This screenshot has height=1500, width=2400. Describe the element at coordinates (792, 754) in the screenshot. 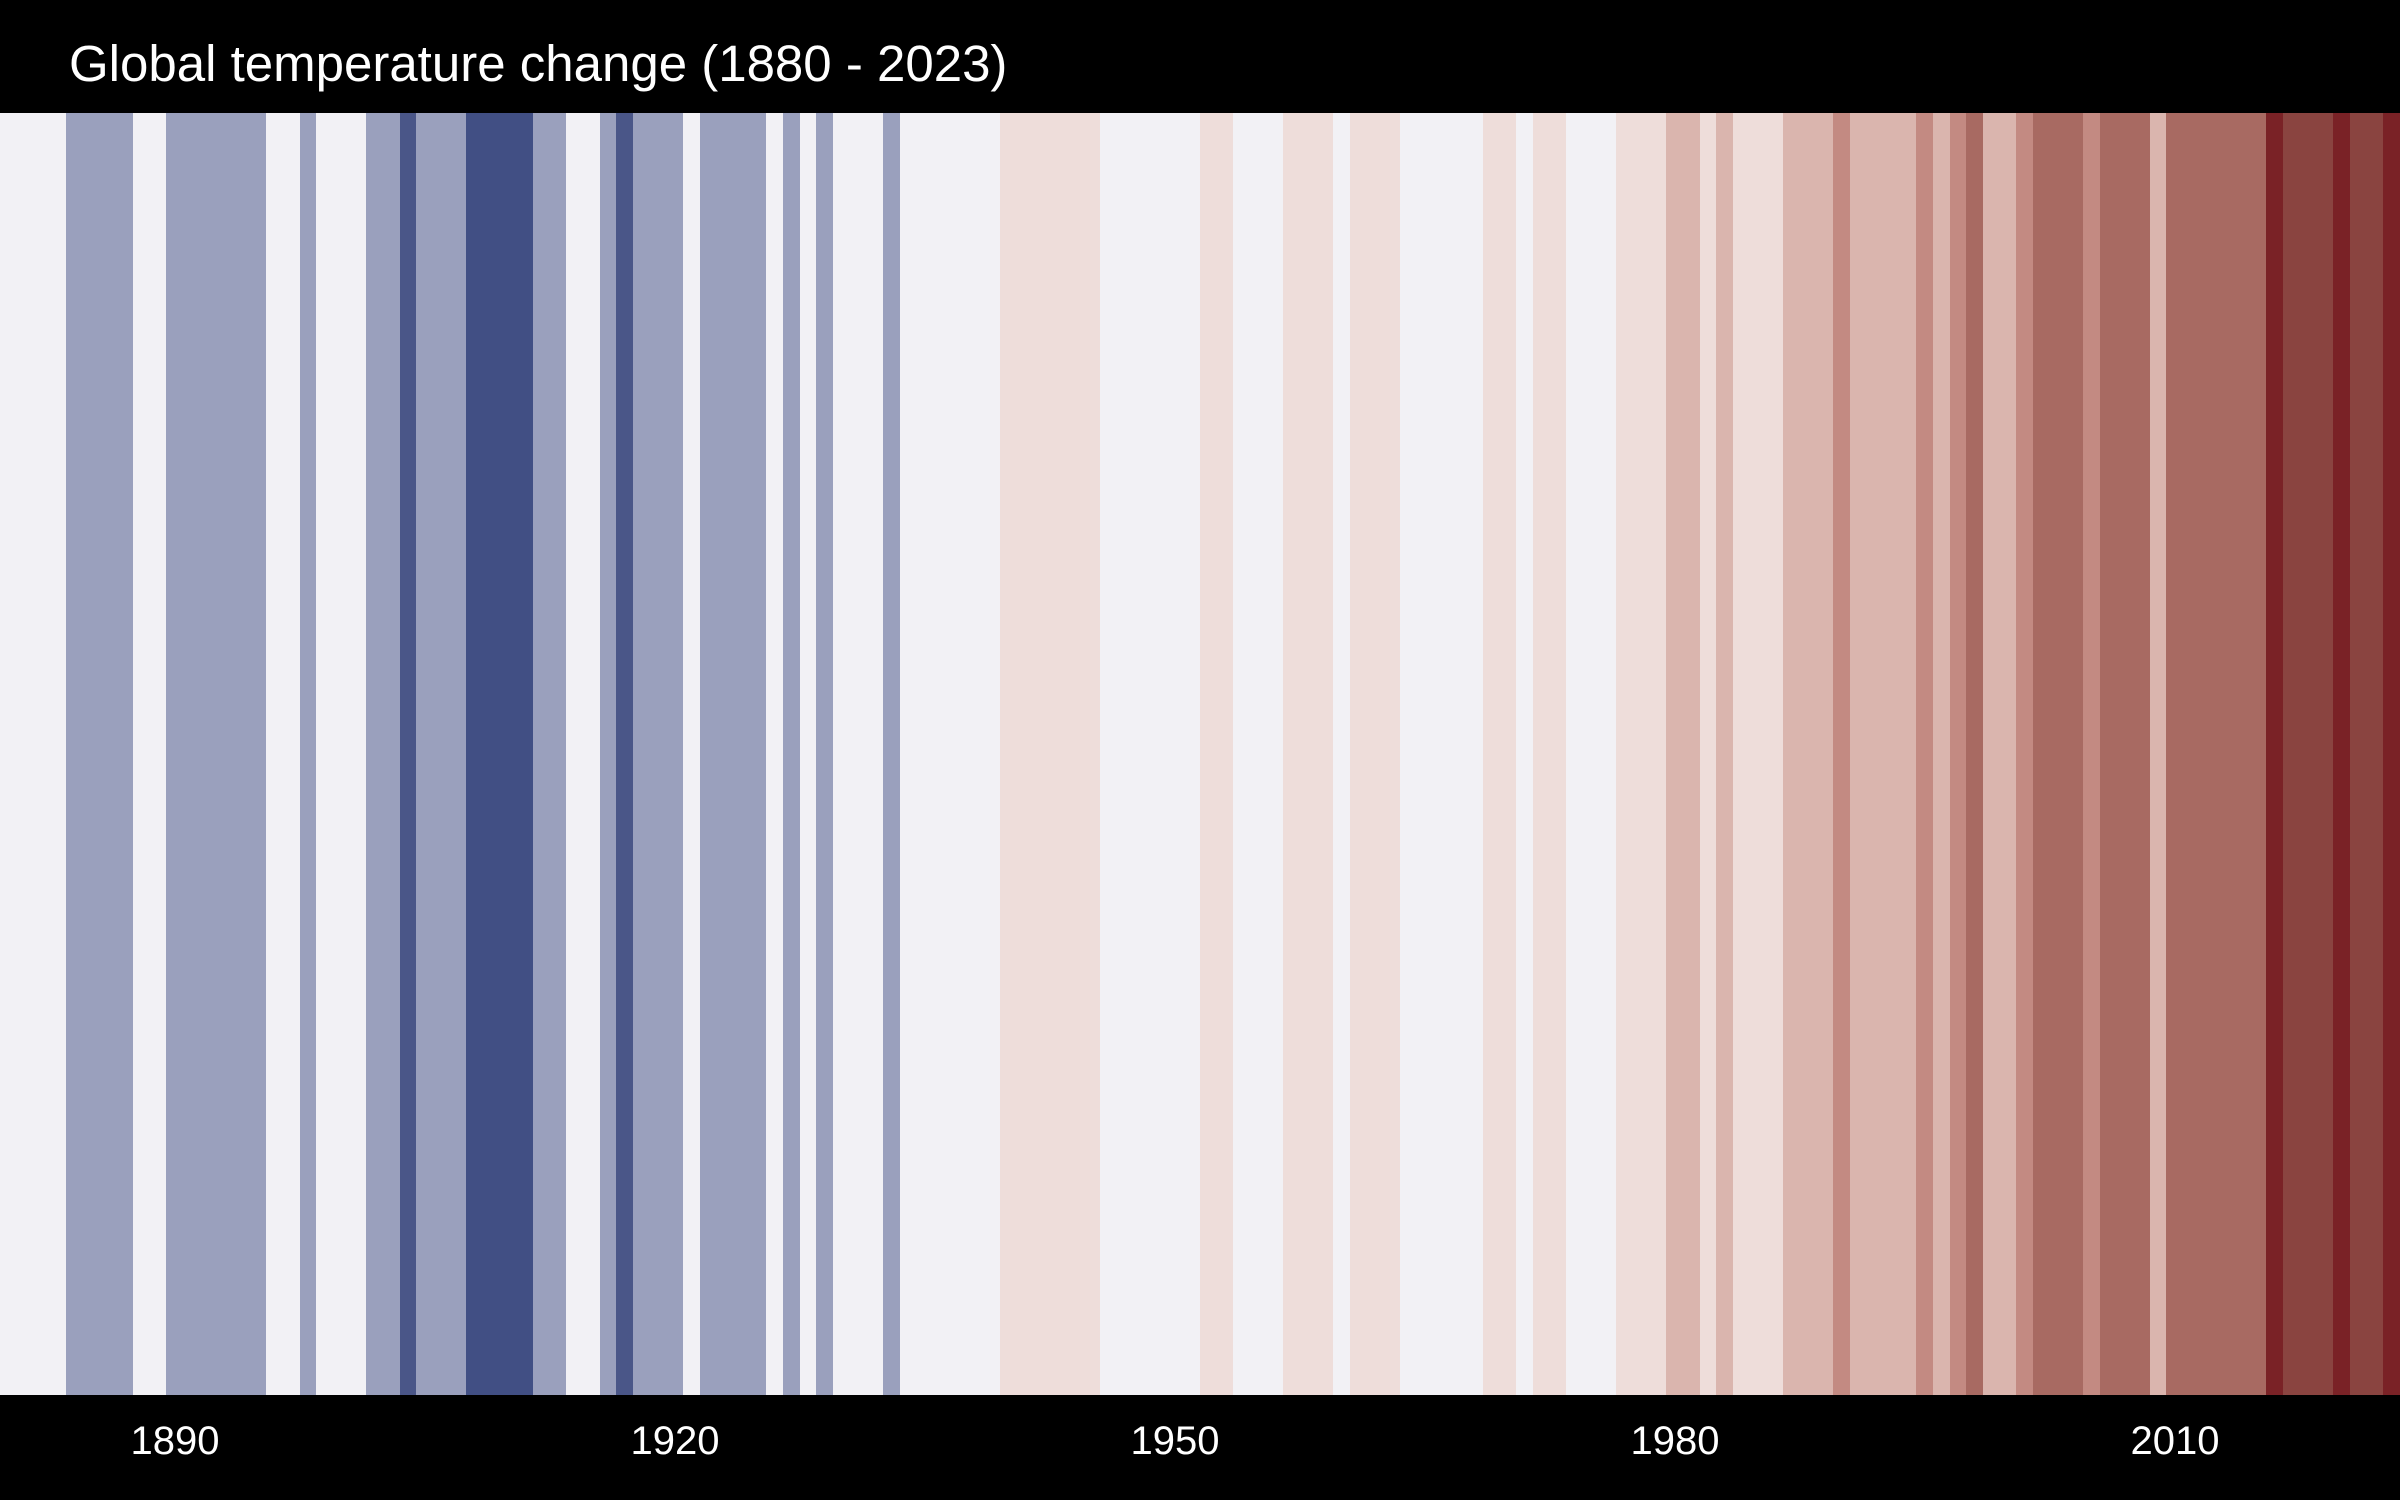

I see `stripe-1927` at that location.